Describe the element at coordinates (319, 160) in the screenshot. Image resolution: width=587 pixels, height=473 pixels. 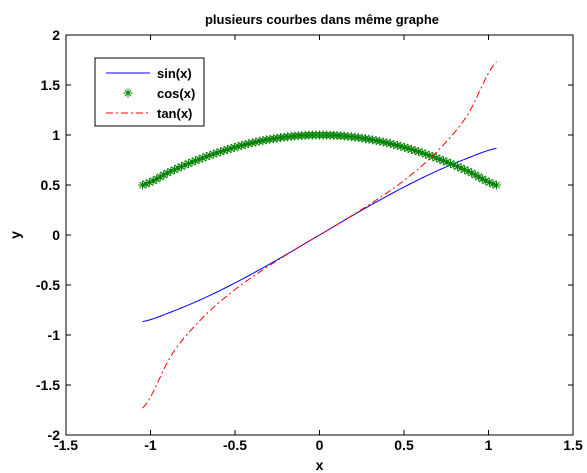
I see `series-cos-x-` at that location.